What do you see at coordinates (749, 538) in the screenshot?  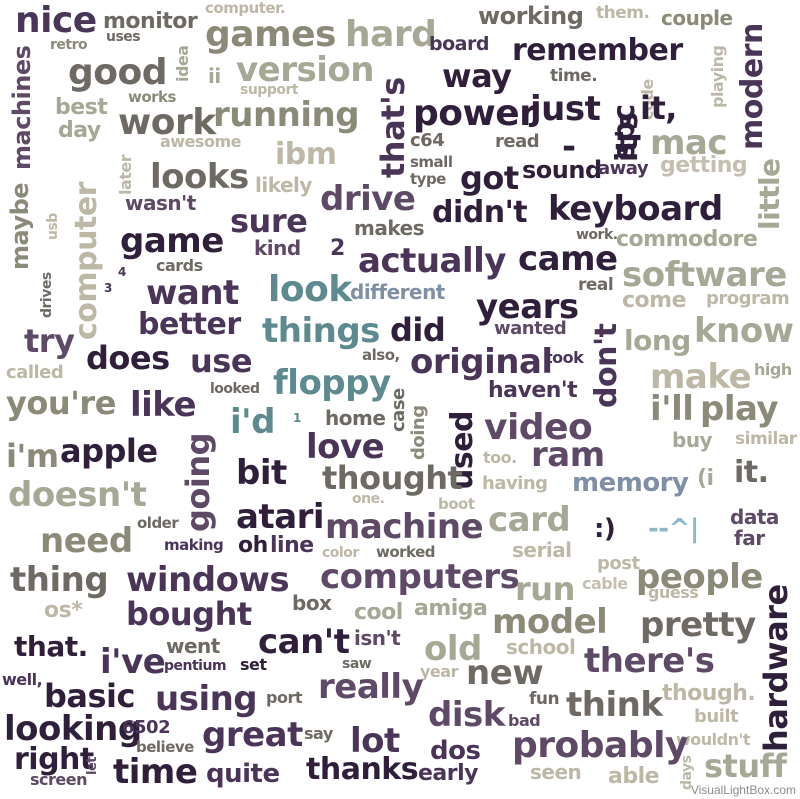 I see `word: far` at bounding box center [749, 538].